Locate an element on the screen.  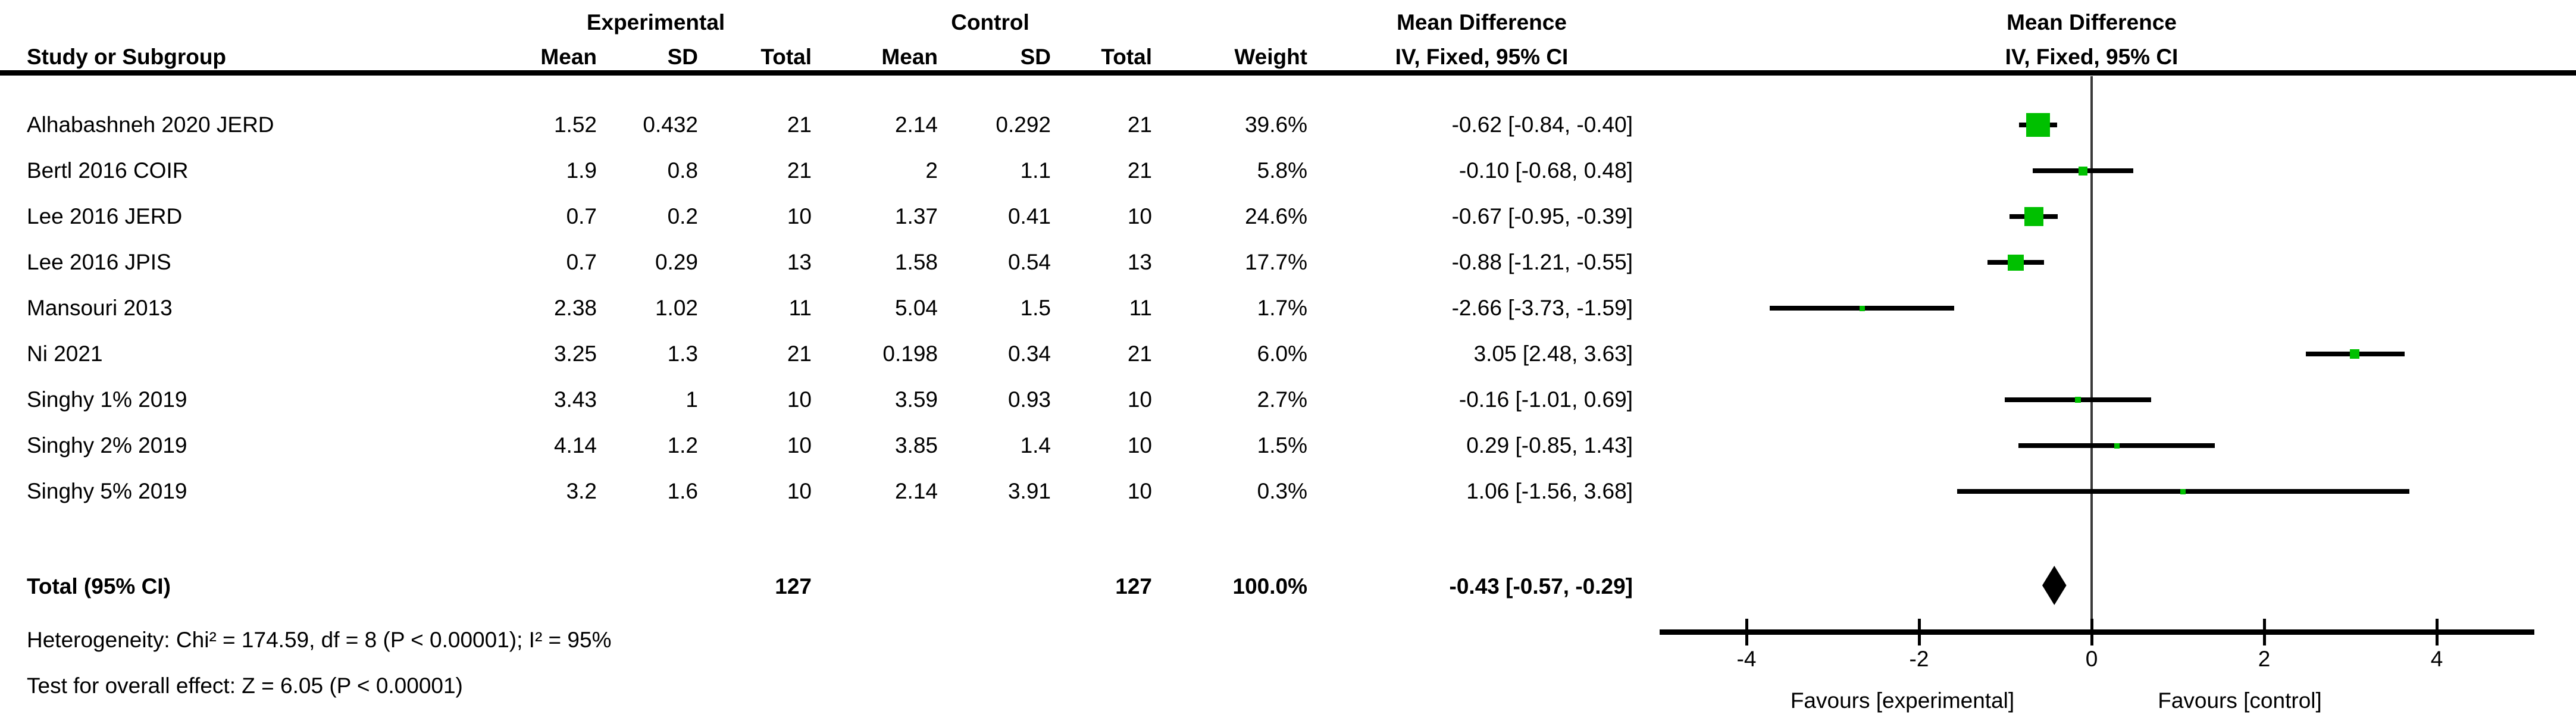
cell-sd_e: 0.29 is located at coordinates (676, 262).